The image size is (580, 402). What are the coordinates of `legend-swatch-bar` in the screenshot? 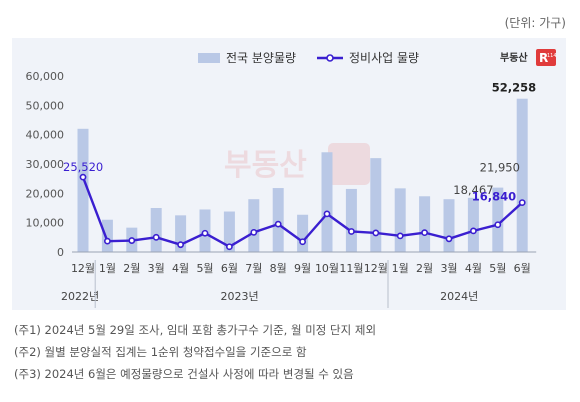 It's located at (209, 58).